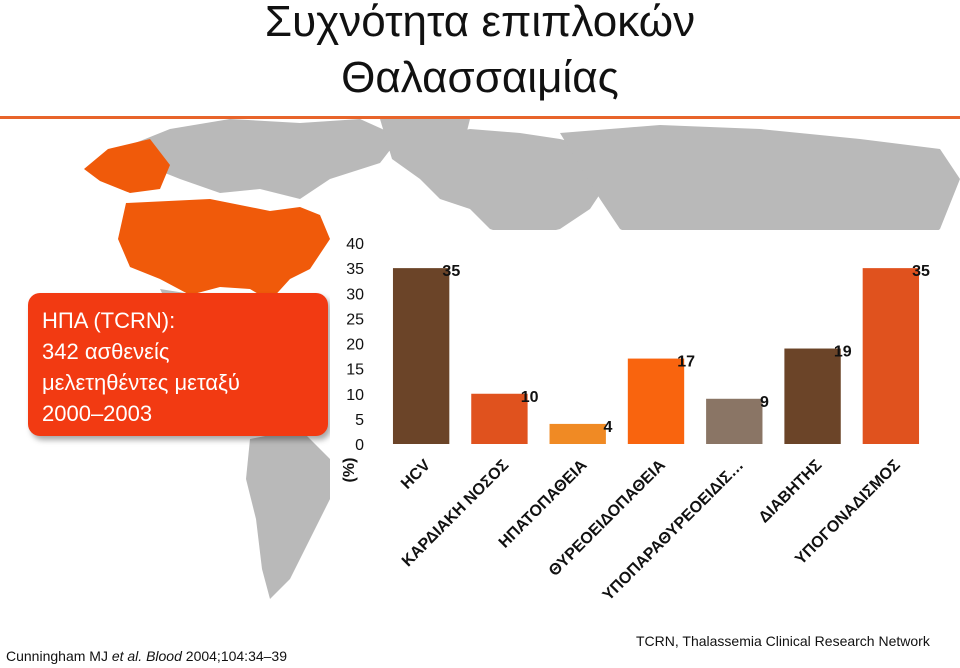  What do you see at coordinates (764, 402) in the screenshot?
I see `data-label: 9` at bounding box center [764, 402].